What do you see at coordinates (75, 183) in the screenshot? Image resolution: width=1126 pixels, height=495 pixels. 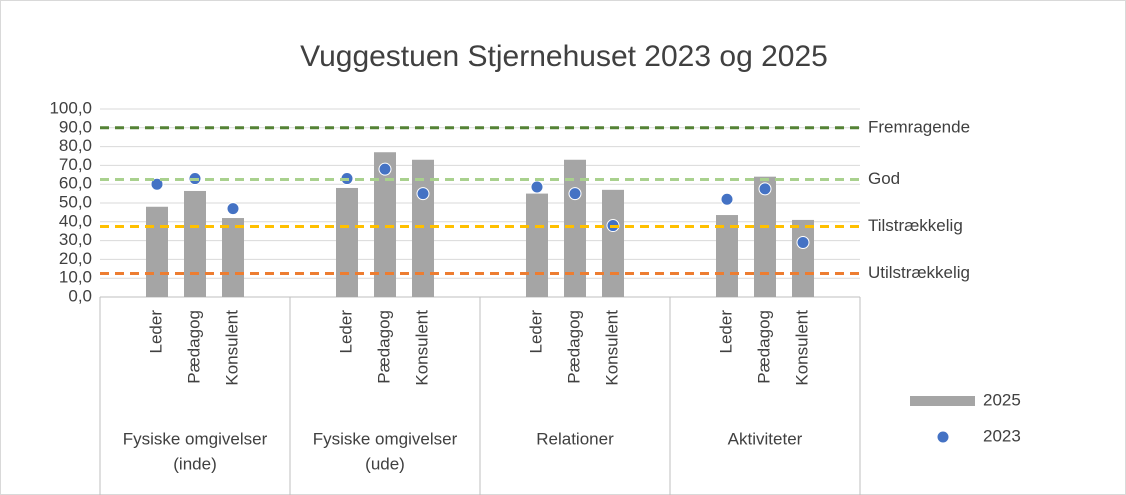 I see `y-tick-label: 60,0` at bounding box center [75, 183].